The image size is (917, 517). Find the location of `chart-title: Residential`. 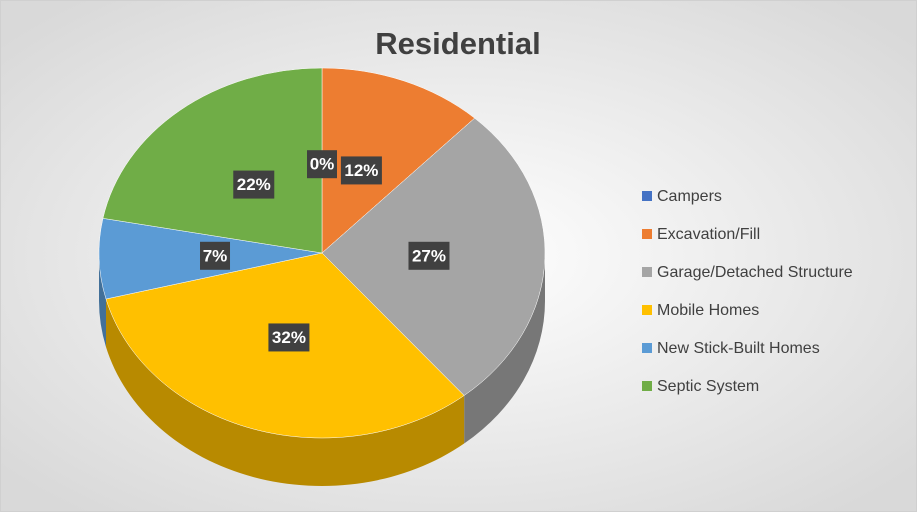

chart-title: Residential is located at coordinates (457, 43).